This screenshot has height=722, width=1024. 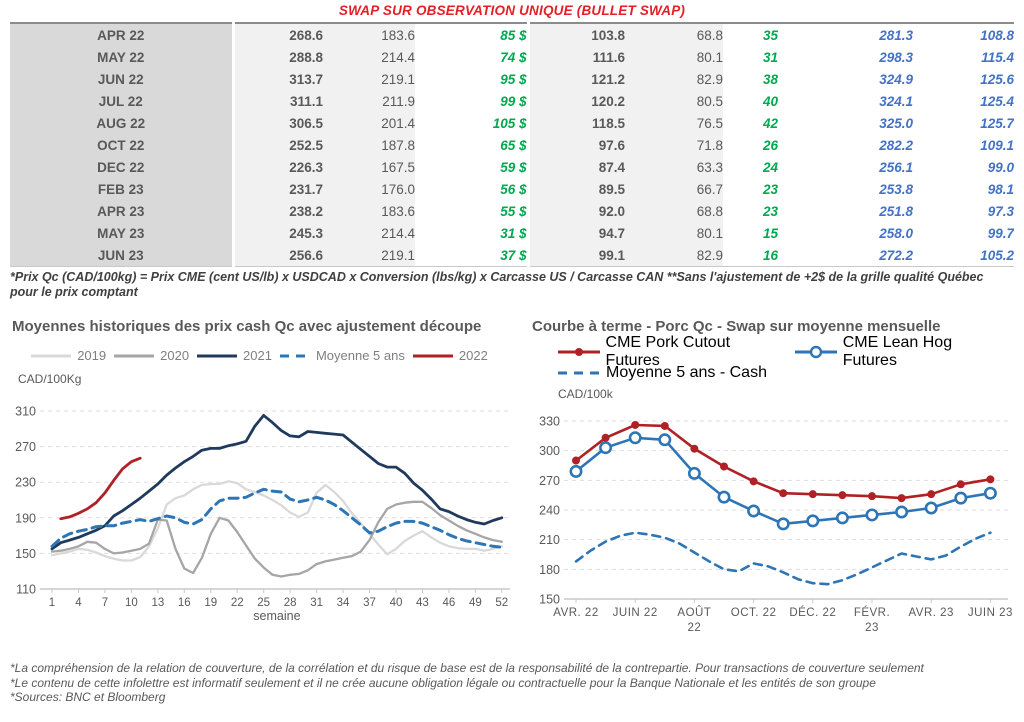 What do you see at coordinates (369, 189) in the screenshot?
I see `cell-moyenne-qc: 176.0` at bounding box center [369, 189].